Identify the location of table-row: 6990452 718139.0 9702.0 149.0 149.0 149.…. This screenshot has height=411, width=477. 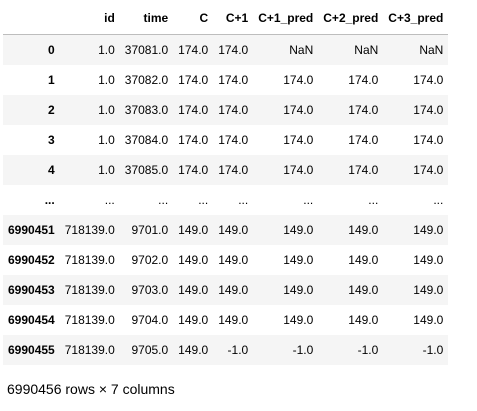
(226, 260).